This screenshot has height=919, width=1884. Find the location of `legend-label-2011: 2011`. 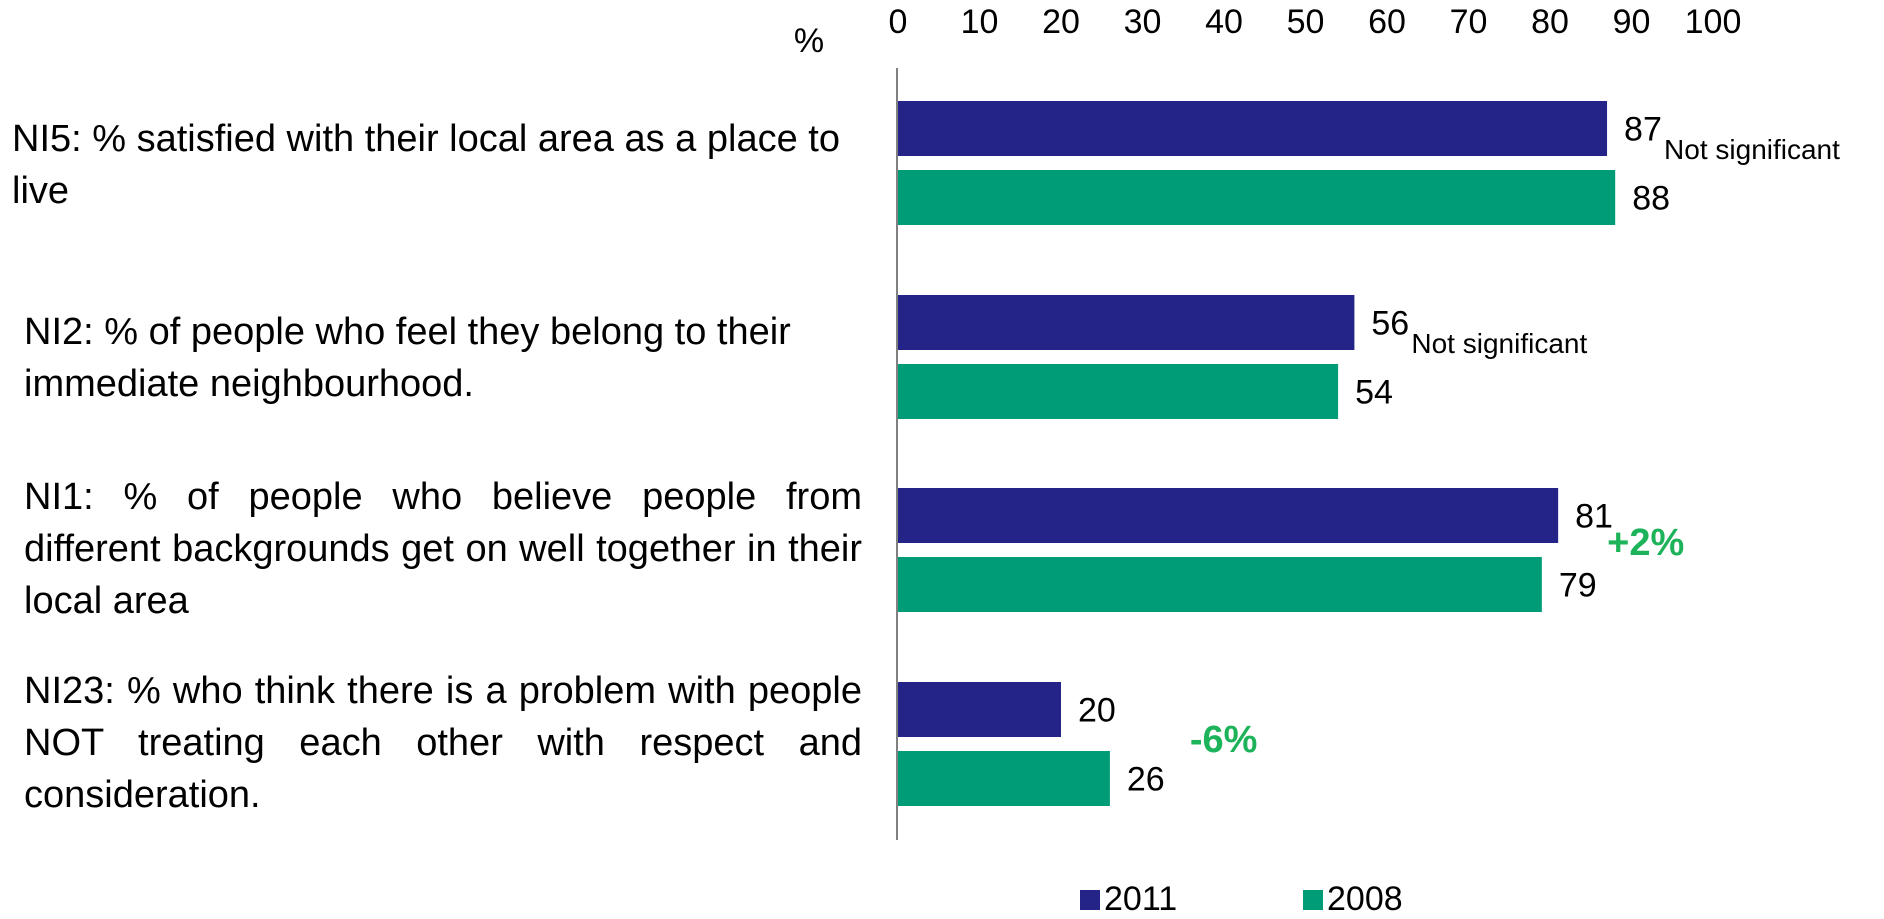

legend-label-2011: 2011 is located at coordinates (1141, 899).